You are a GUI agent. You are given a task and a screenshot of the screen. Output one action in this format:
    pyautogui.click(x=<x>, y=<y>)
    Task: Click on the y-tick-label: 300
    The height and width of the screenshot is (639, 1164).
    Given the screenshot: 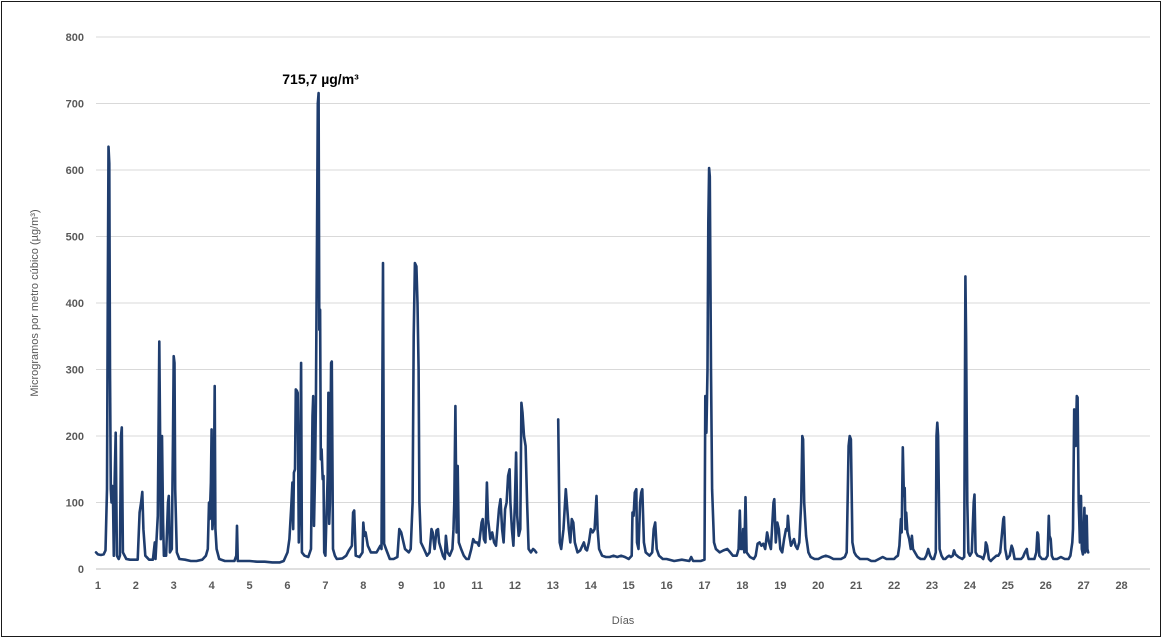 What is the action you would take?
    pyautogui.click(x=75, y=371)
    